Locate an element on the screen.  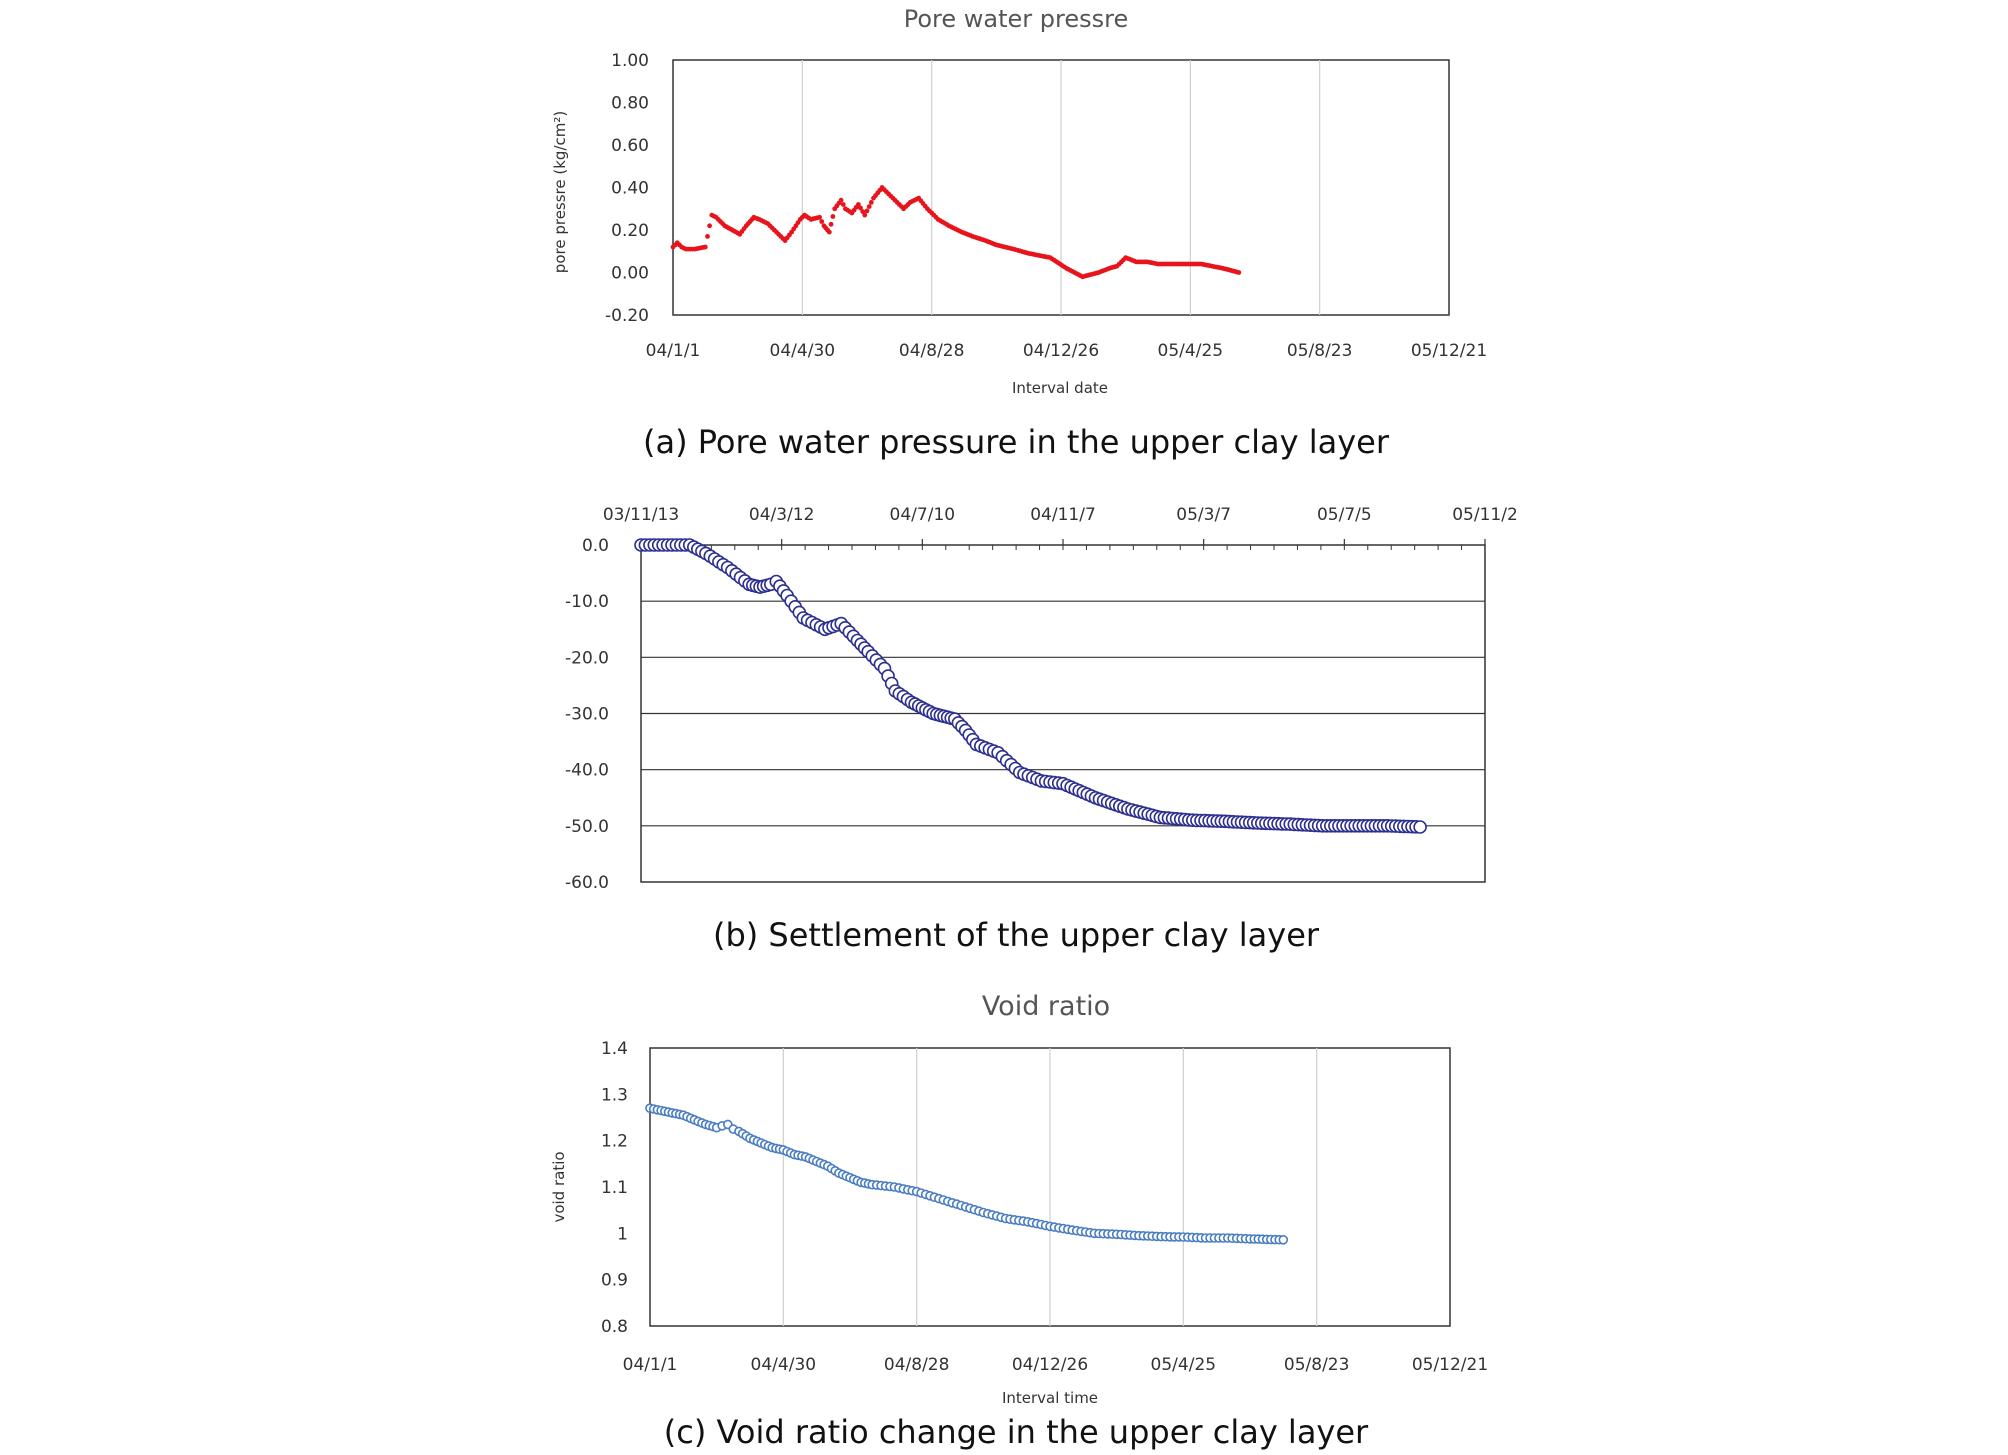
chart-b-ytick: 0.0 is located at coordinates (595, 546).